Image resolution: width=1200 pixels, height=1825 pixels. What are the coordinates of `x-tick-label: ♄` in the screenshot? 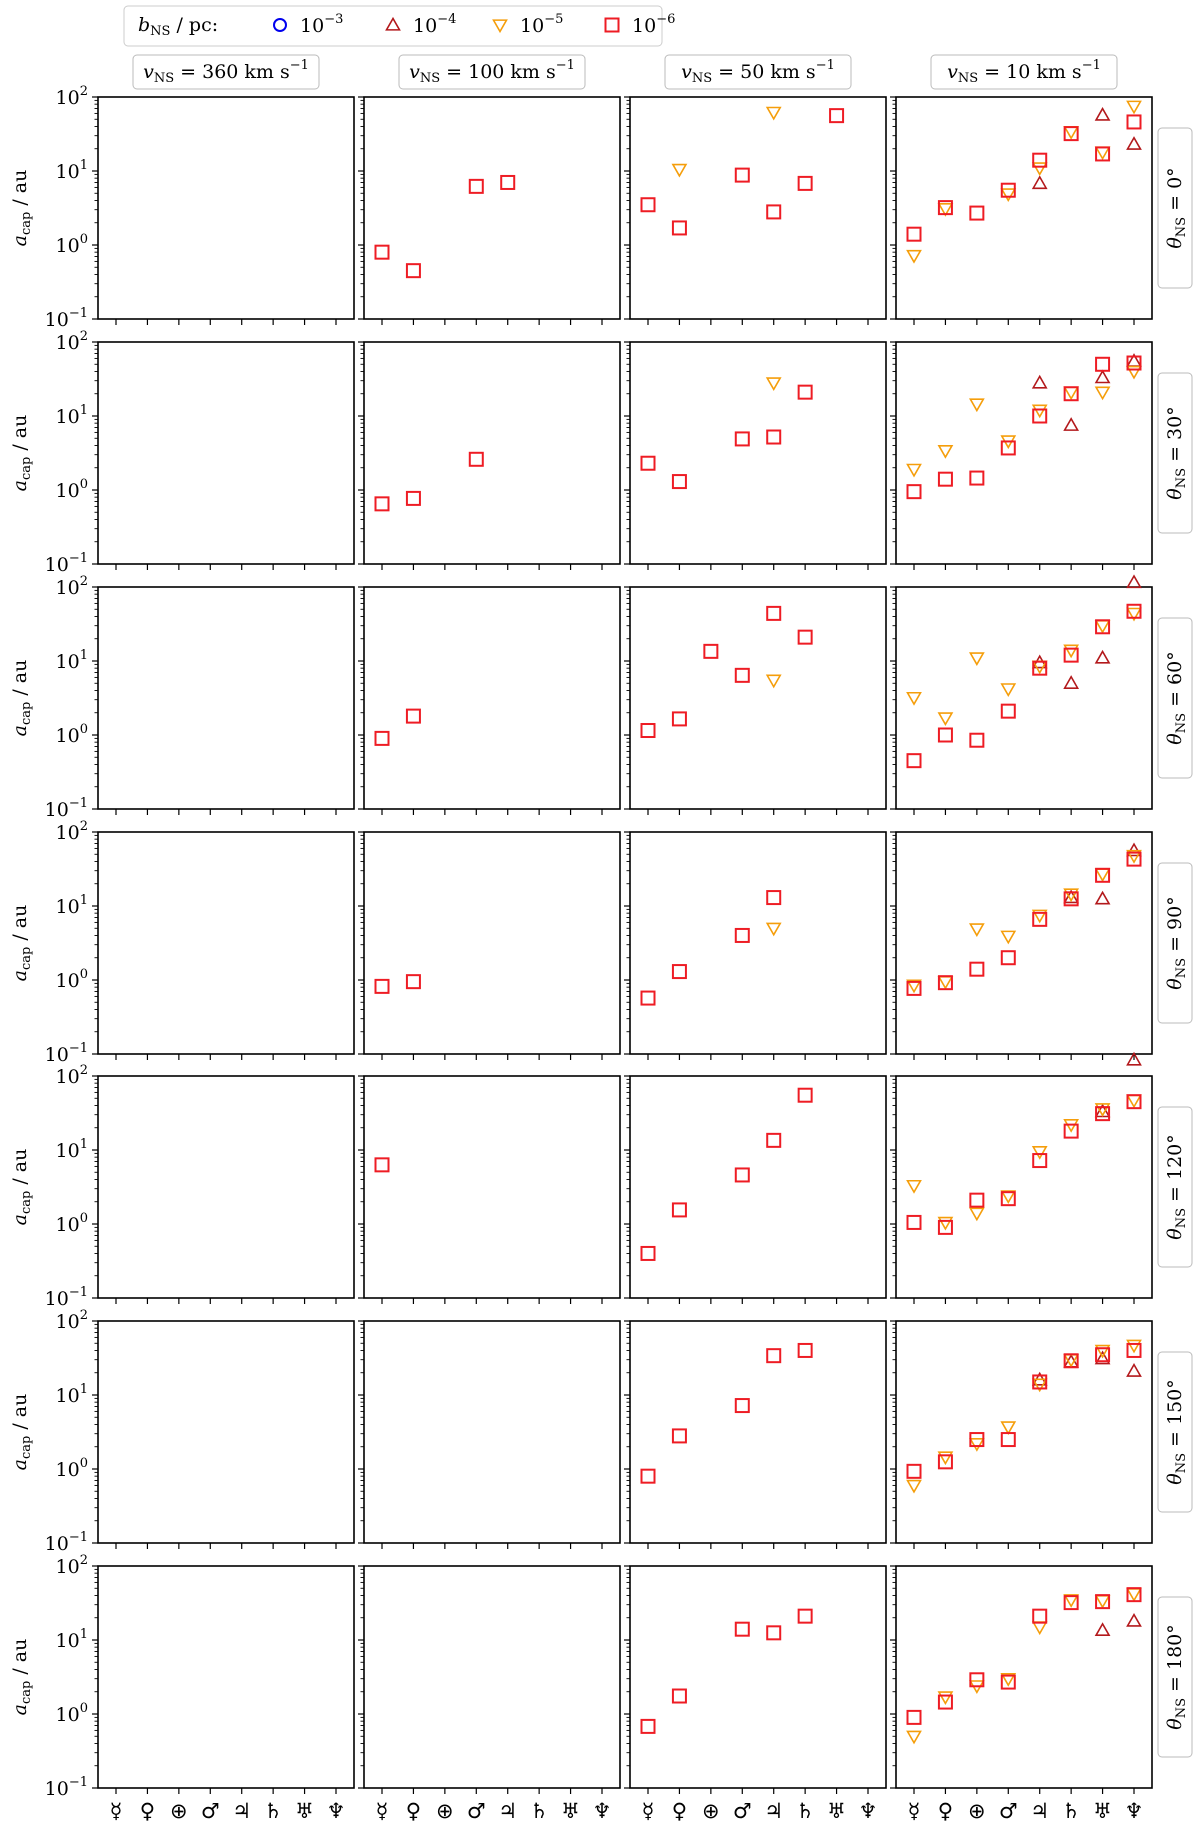 It's located at (1071, 1811).